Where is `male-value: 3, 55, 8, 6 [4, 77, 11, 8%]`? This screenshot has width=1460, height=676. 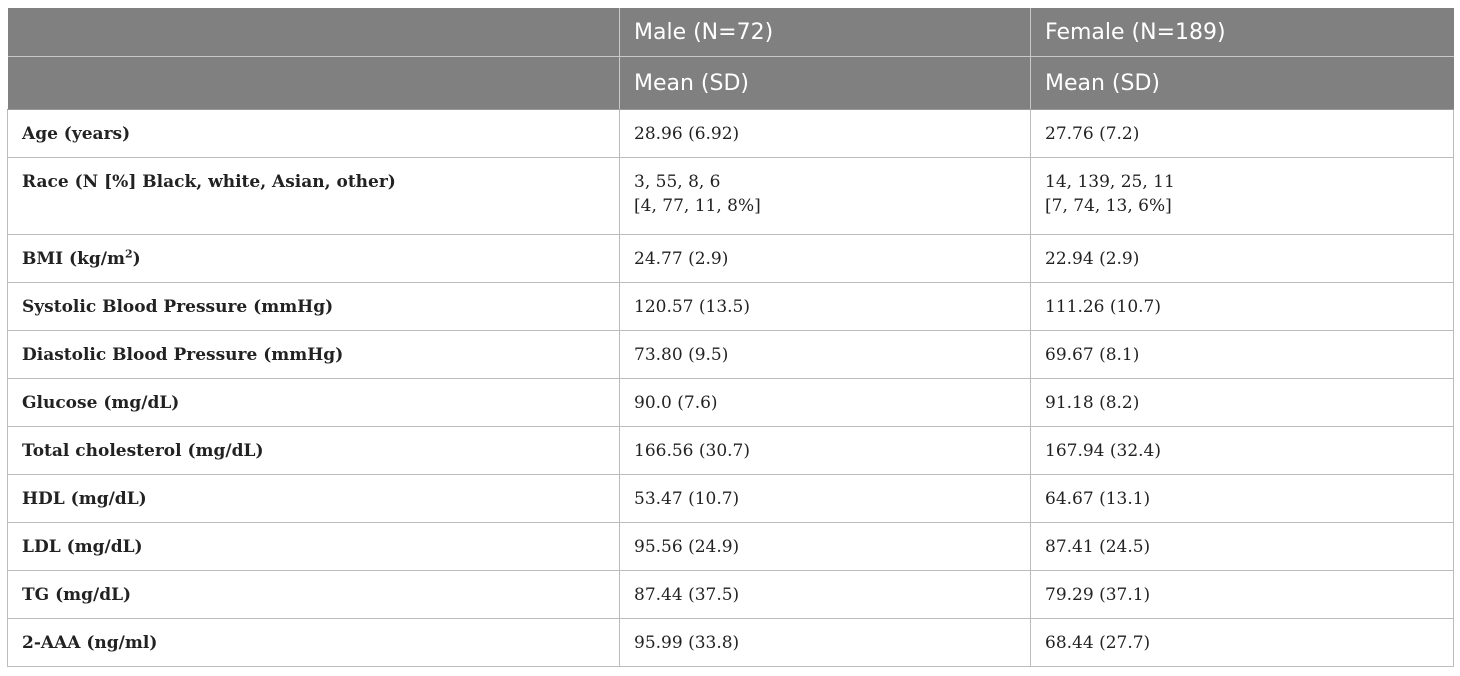
male-value: 3, 55, 8, 6 [4, 77, 11, 8%] is located at coordinates (825, 196).